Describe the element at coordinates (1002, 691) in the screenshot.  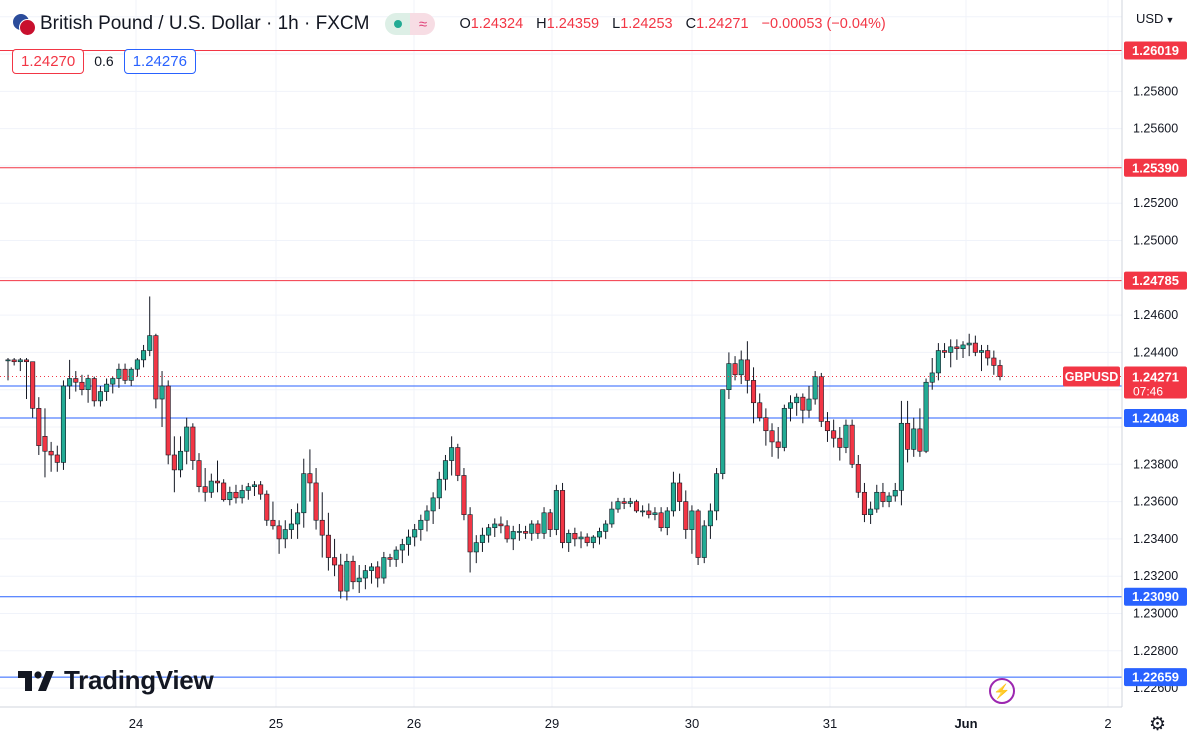
I see `lightning-icon: ⚡` at that location.